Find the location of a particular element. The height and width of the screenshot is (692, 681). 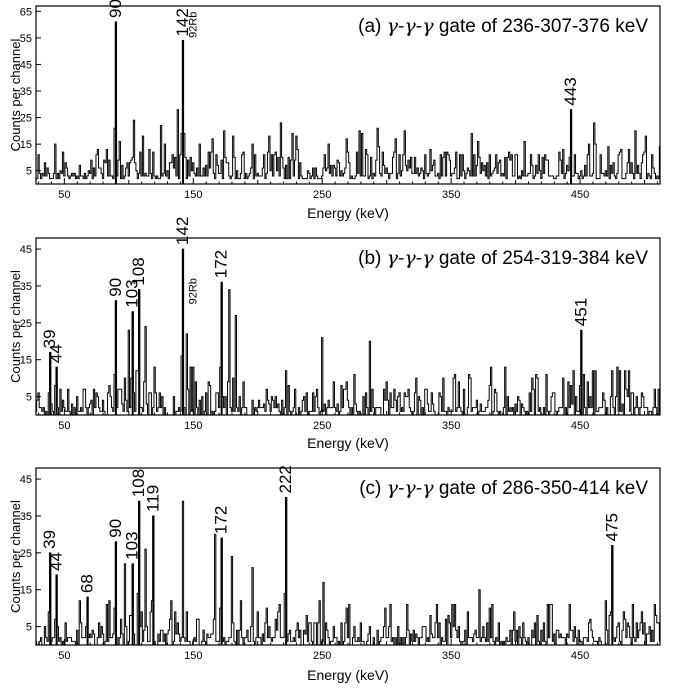

panel-title: (c) γ-γ-γ gate of 286-350-414 keV is located at coordinates (503, 488).